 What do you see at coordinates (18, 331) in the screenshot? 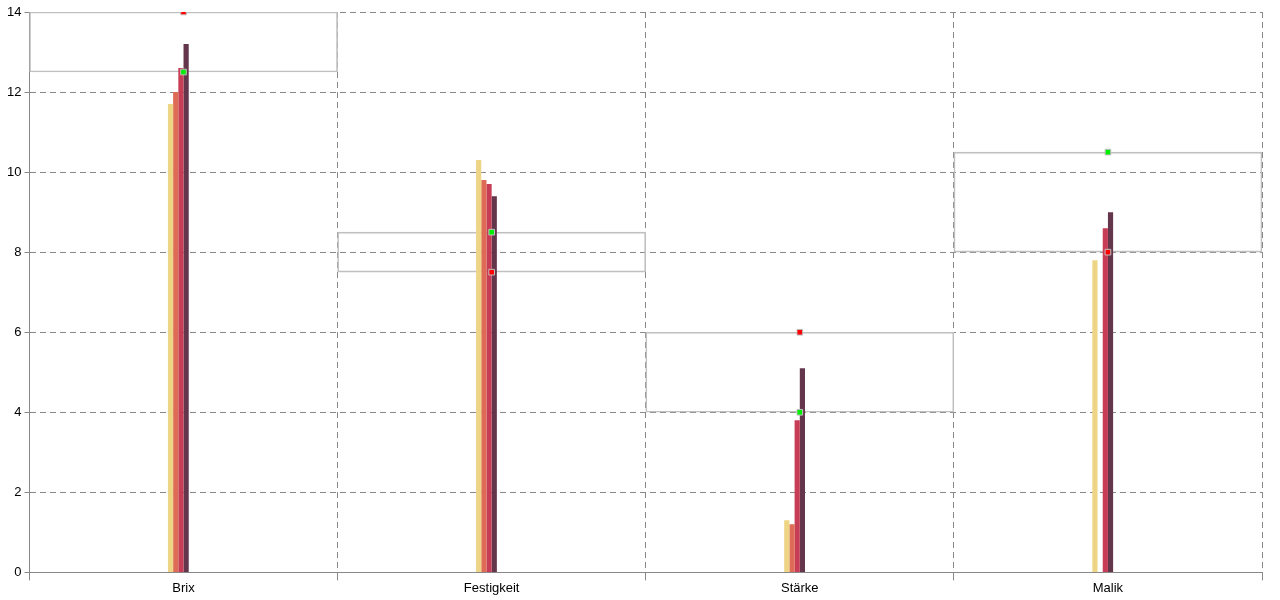
I see `y-tick-label: 6` at bounding box center [18, 331].